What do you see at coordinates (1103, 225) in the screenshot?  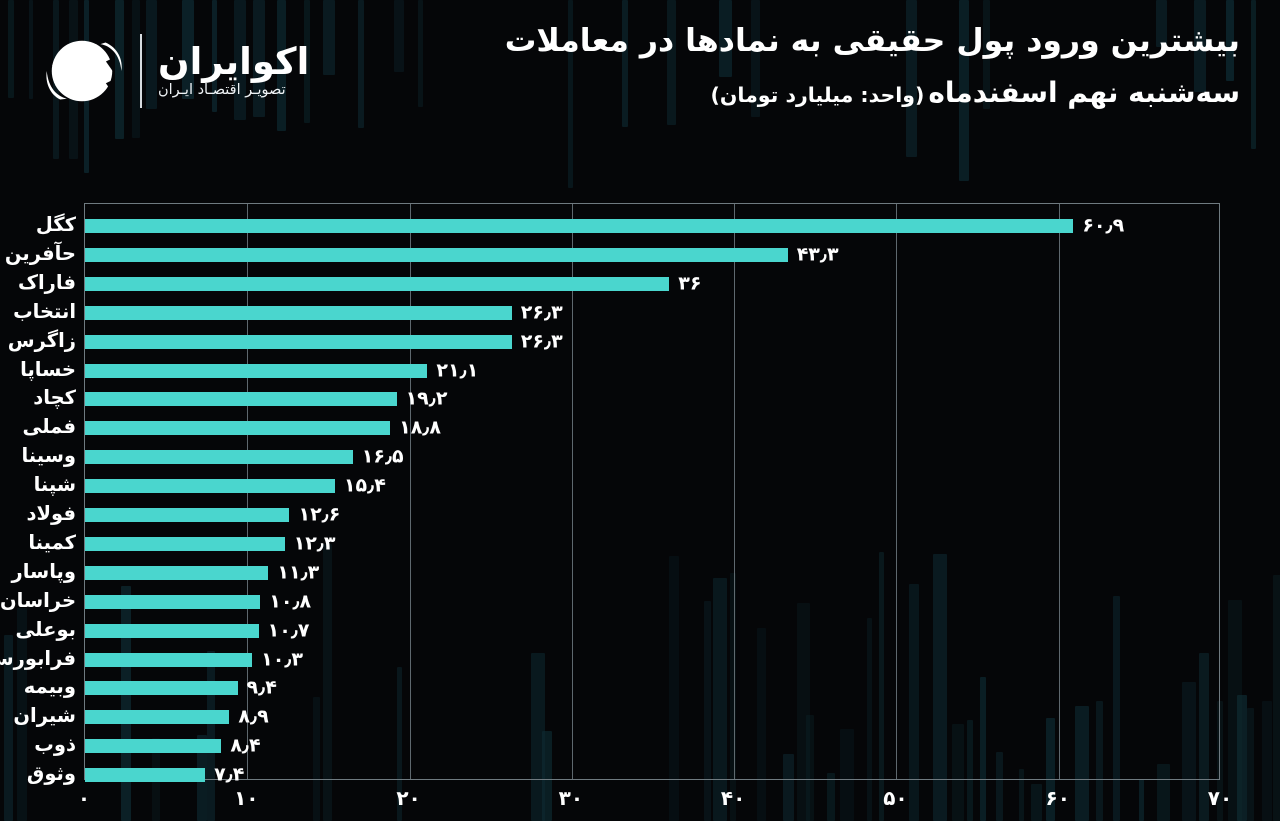 I see `bar-value-label: ۶۰٫۹` at bounding box center [1103, 225].